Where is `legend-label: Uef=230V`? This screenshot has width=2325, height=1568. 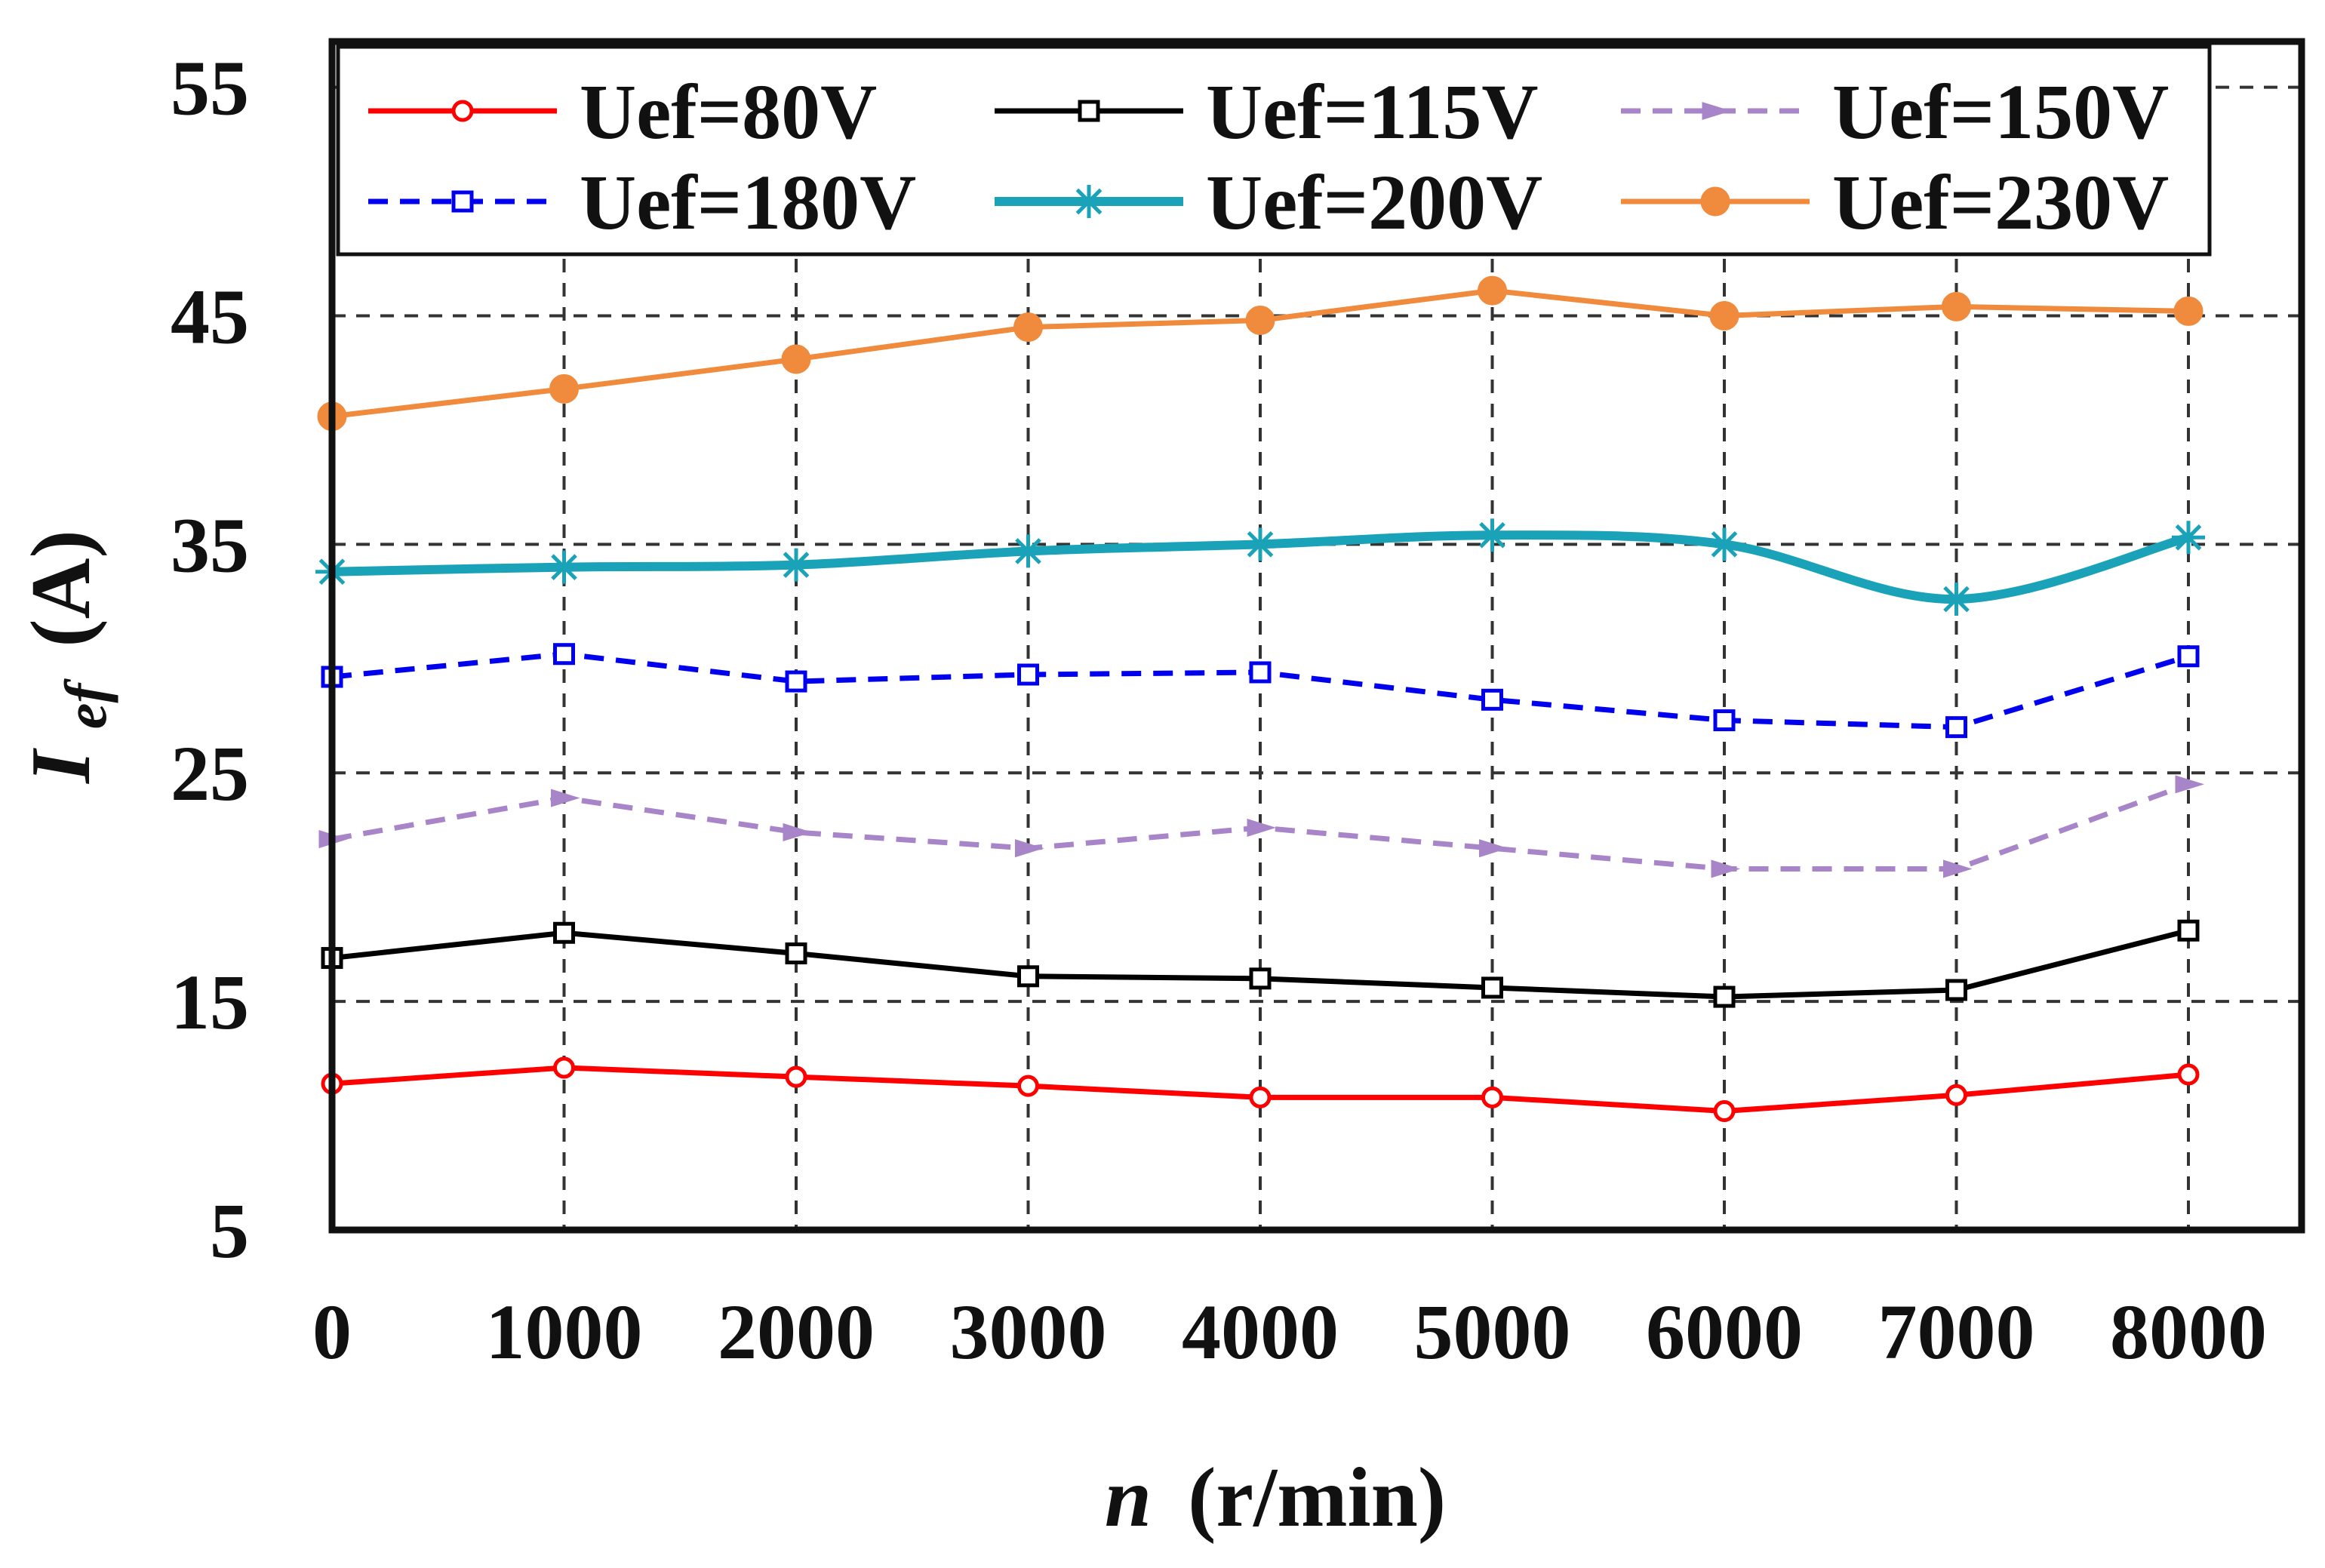
legend-label: Uef=230V is located at coordinates (2000, 202).